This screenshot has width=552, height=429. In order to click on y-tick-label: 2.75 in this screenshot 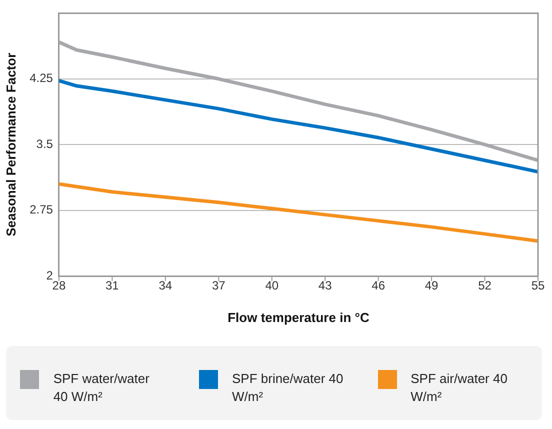, I will do `click(42, 209)`.